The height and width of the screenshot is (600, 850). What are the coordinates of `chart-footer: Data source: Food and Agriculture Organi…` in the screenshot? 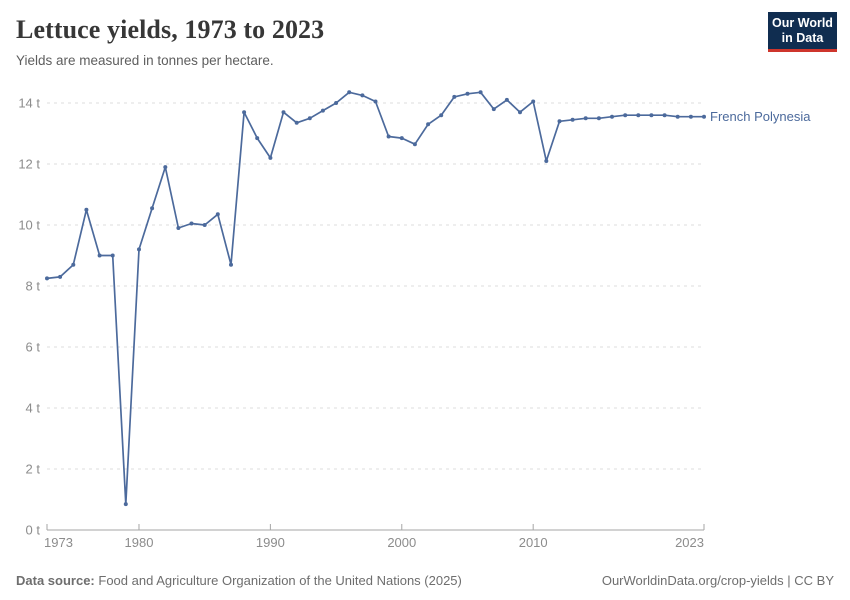 It's located at (425, 580).